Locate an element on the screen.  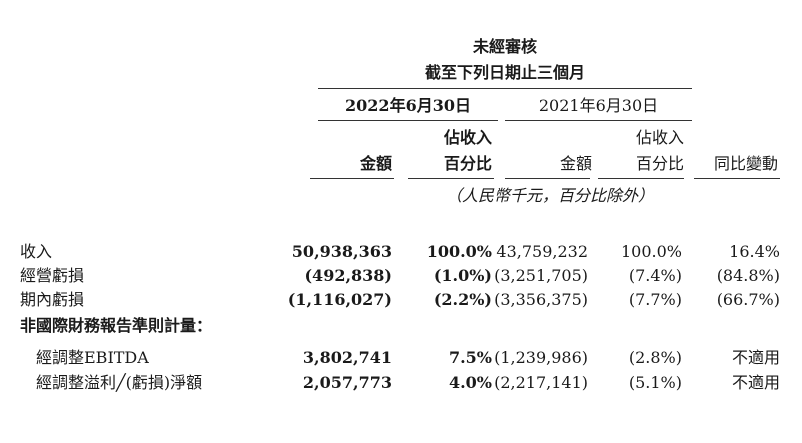
operating-loss-change: (84.8%) is located at coordinates (748, 275).